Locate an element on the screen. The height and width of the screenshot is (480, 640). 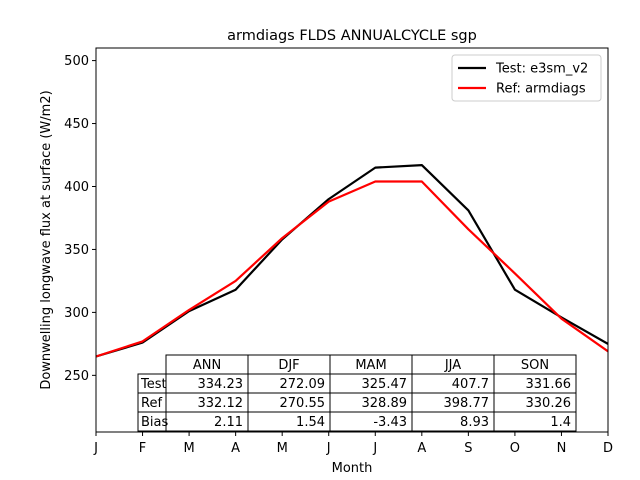
legend-box is located at coordinates (526, 78).